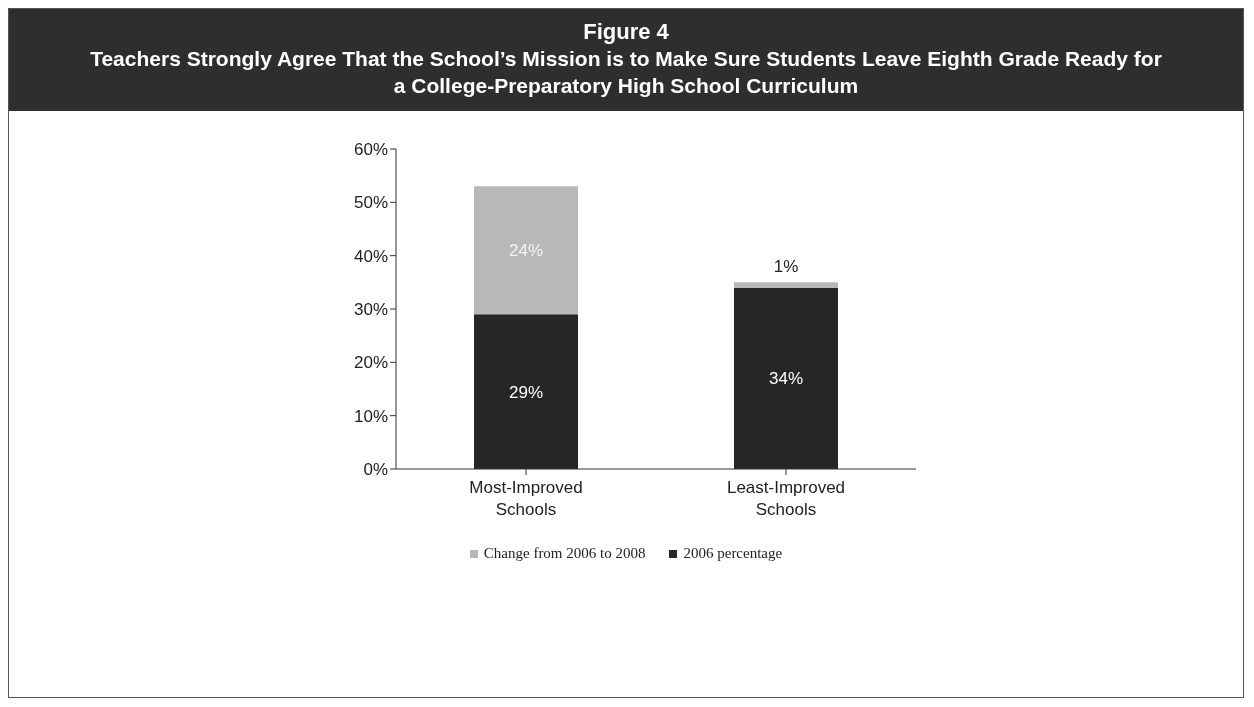  What do you see at coordinates (626, 32) in the screenshot?
I see `chart-title: Figure 4` at bounding box center [626, 32].